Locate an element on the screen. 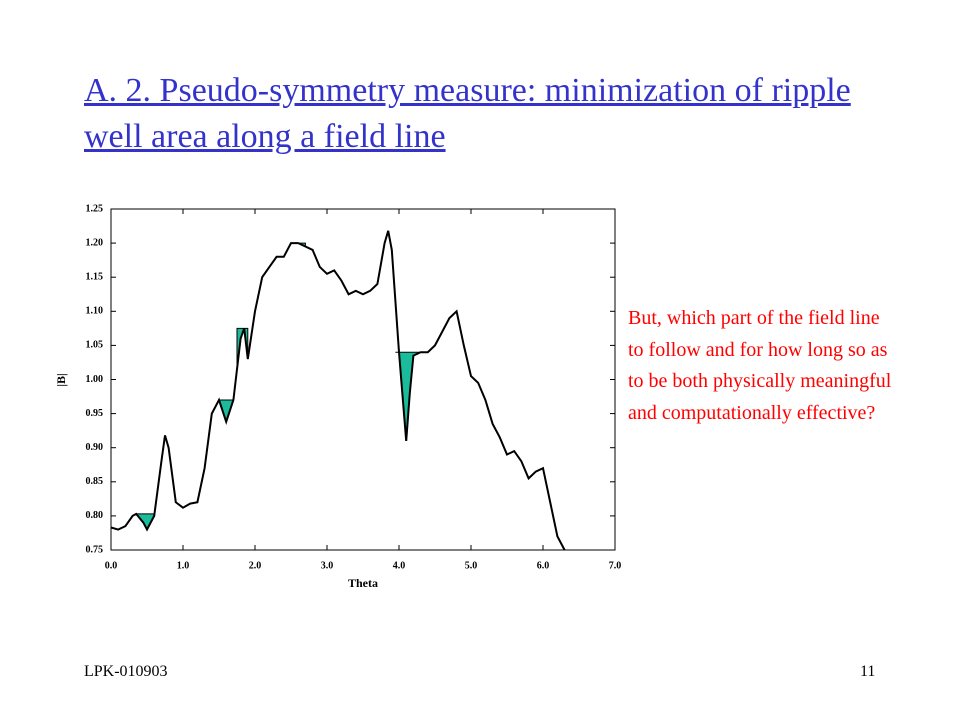  page-number: 11 is located at coordinates (868, 671).